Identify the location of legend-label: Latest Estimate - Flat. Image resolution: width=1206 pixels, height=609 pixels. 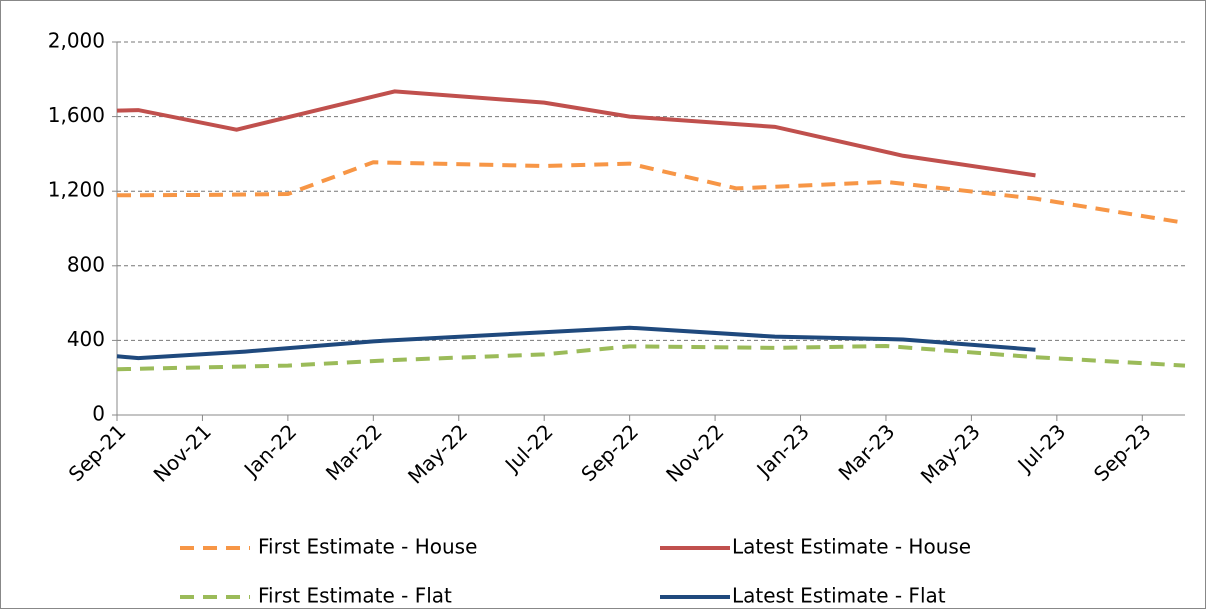
(839, 596).